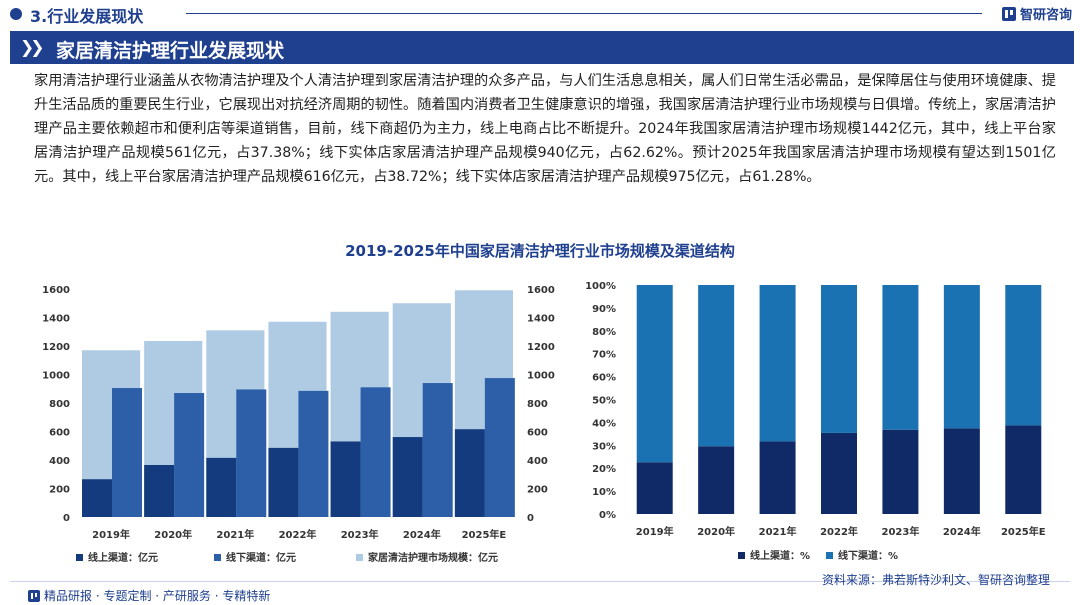 The image size is (1080, 605). I want to click on legend-label: 线下渠道：%, so click(868, 555).